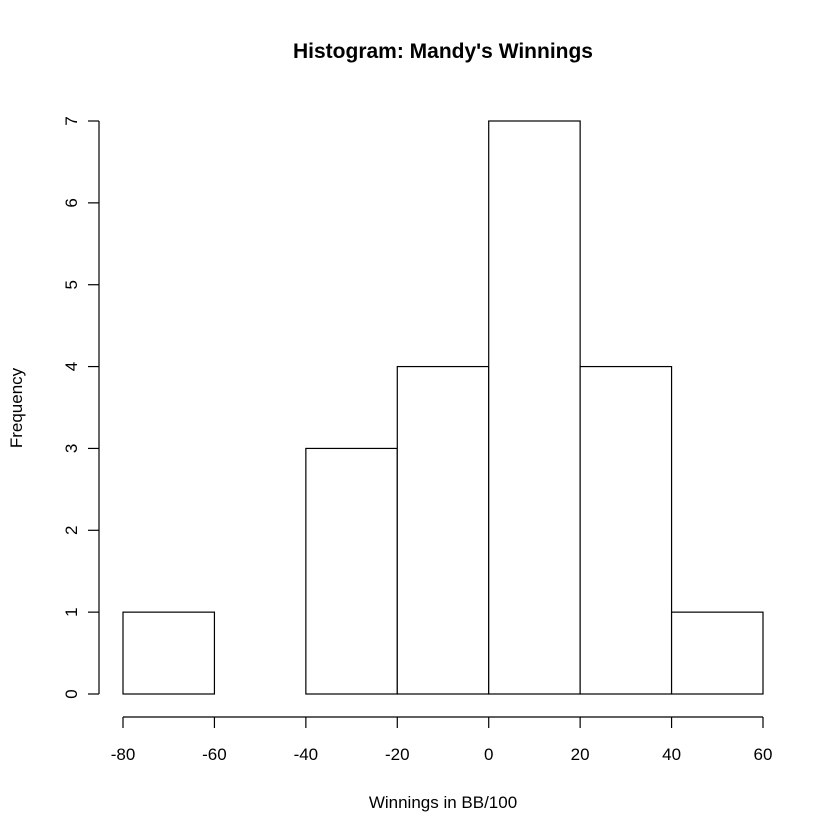 Image resolution: width=840 pixels, height=840 pixels. I want to click on y-tick-label-4: 4, so click(71, 366).